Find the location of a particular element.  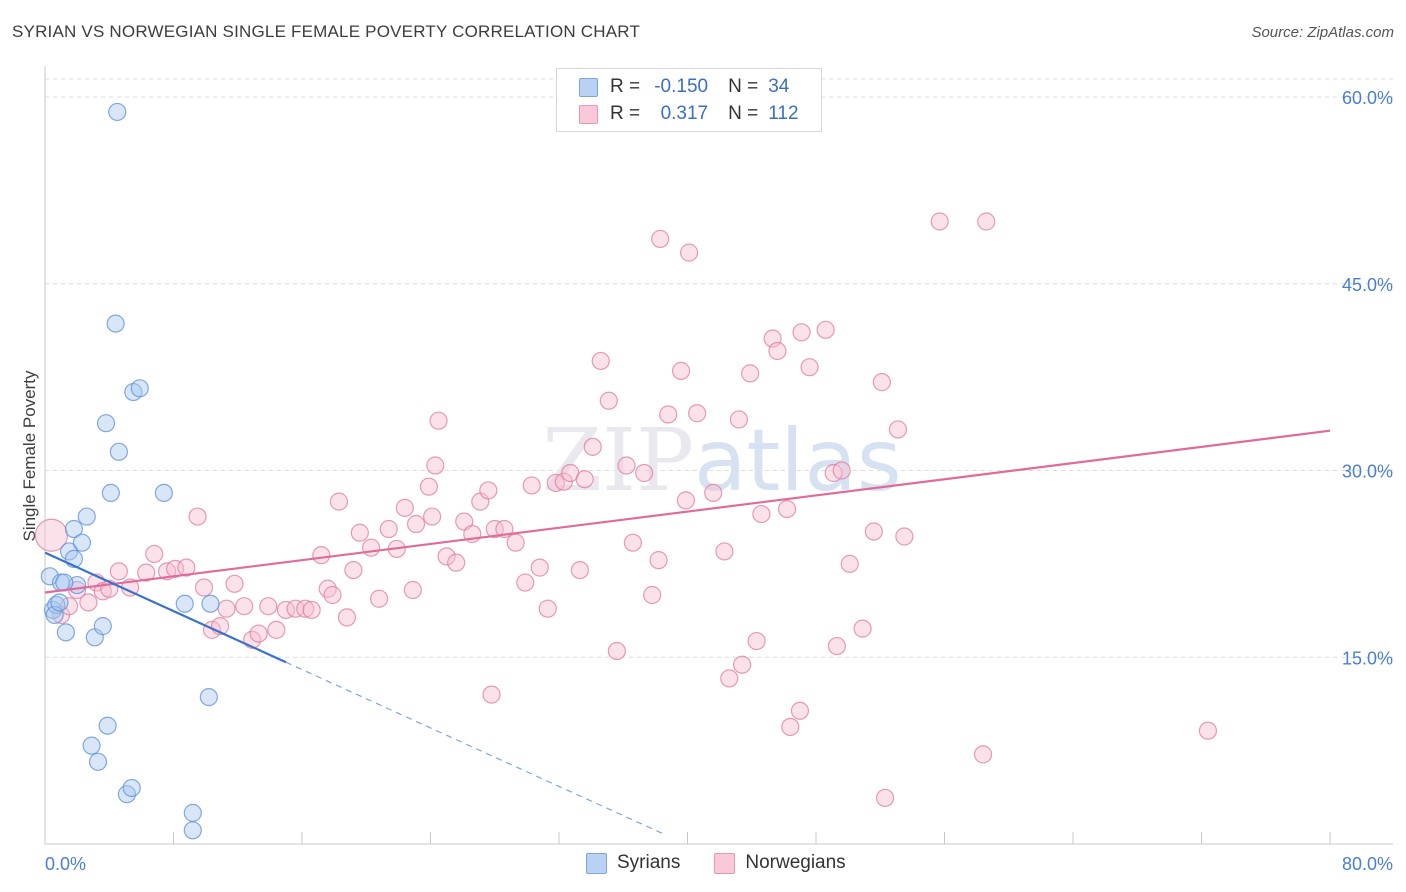

stats-legend: R = -0.150 N = 34 R = 0.317 N = 112 is located at coordinates (689, 100).